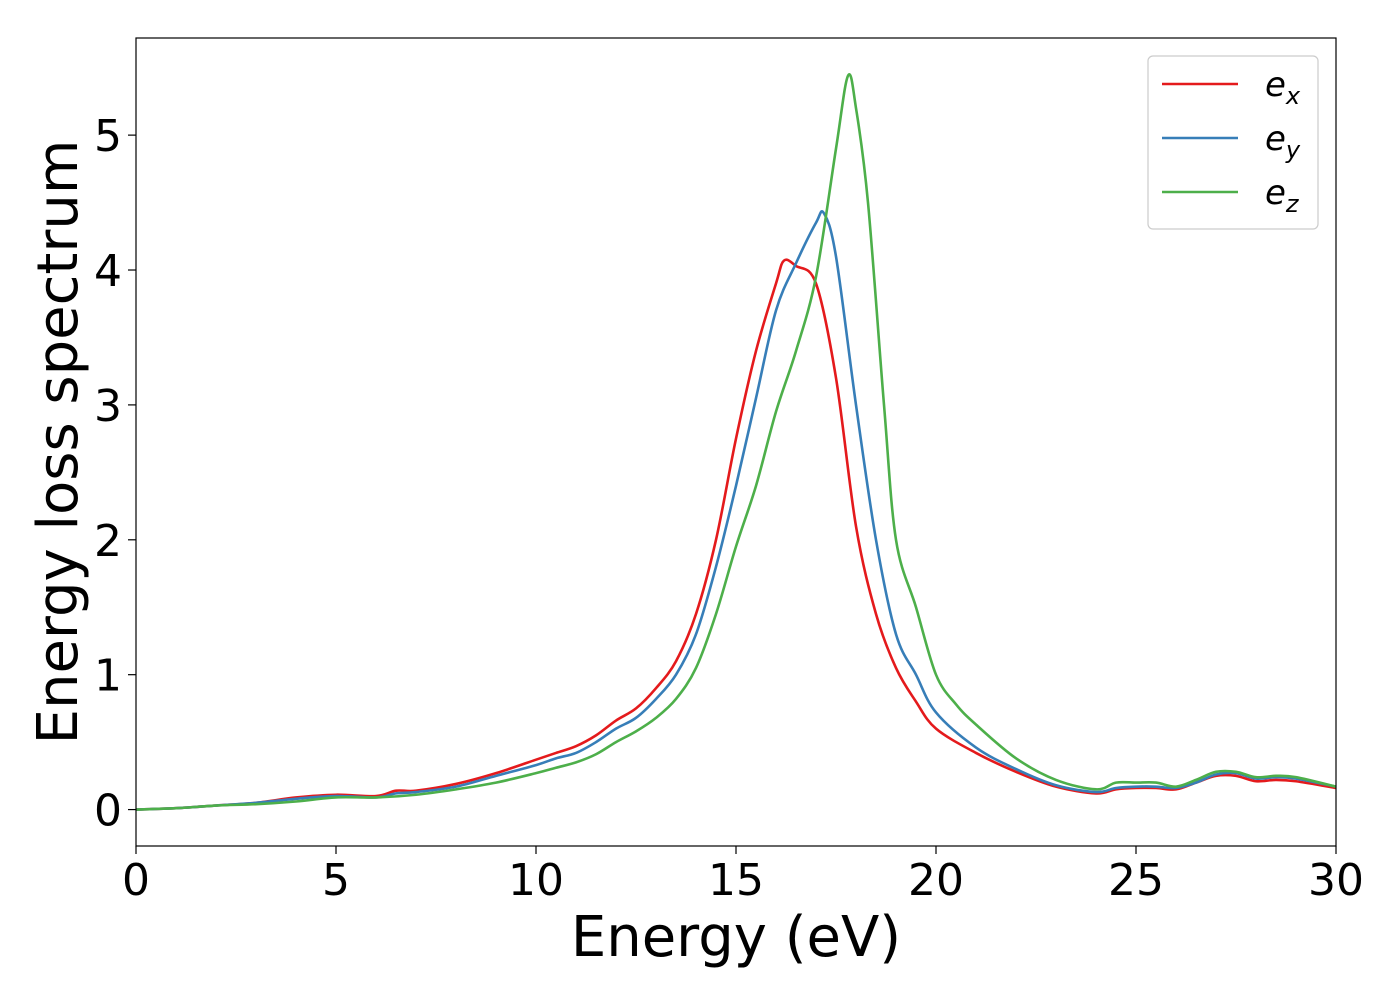  I want to click on x-tick-label: 15, so click(736, 880).